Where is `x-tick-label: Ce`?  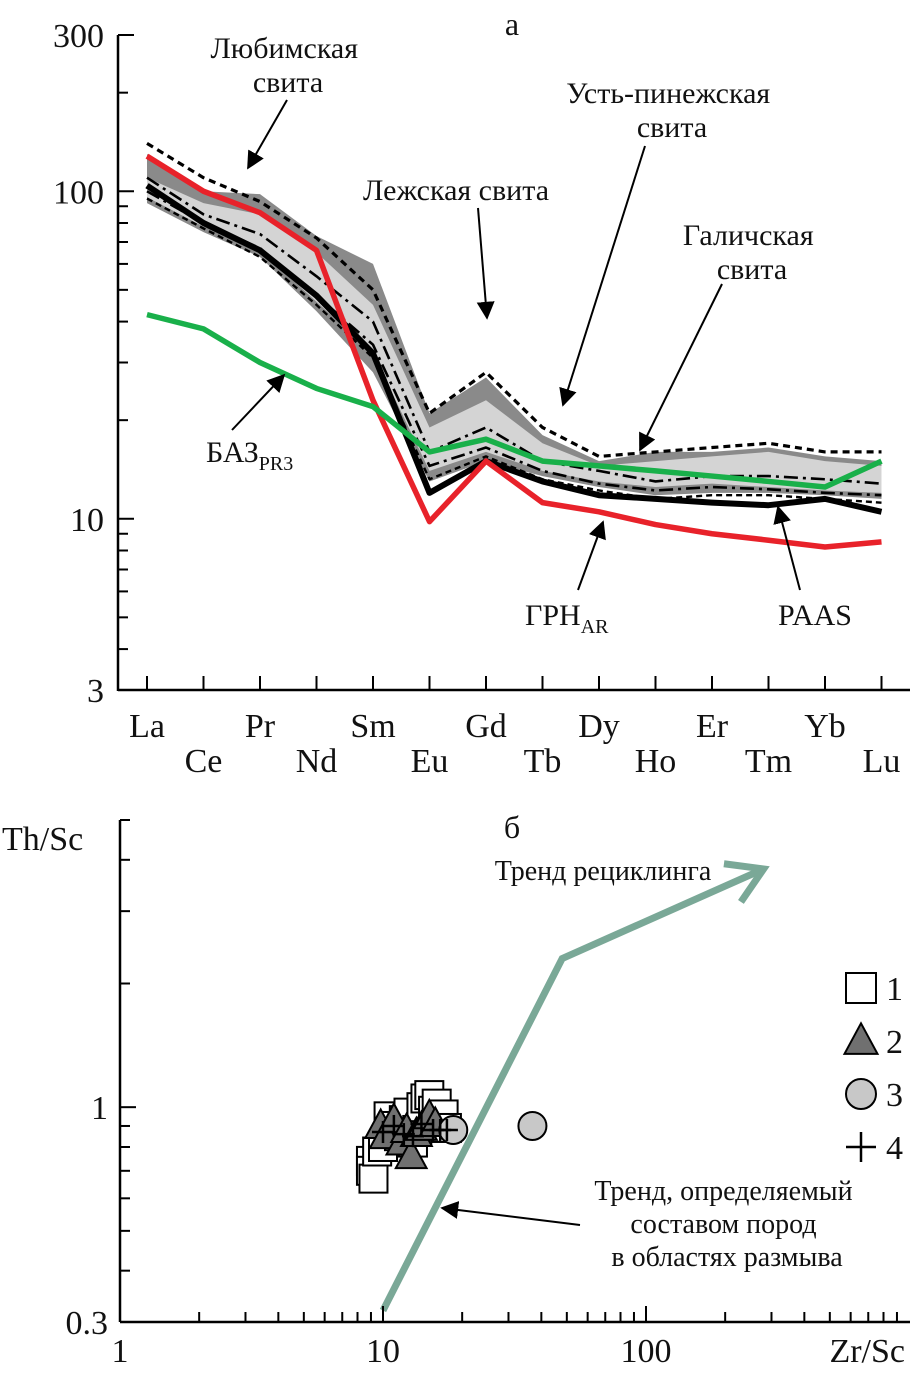
x-tick-label: Ce is located at coordinates (204, 761).